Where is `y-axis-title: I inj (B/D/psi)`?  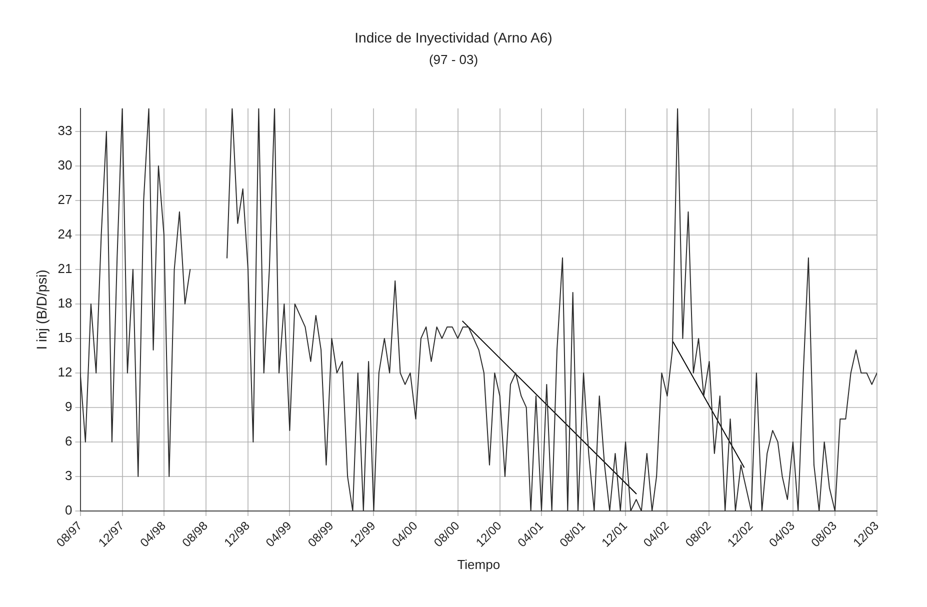 y-axis-title: I inj (B/D/psi) is located at coordinates (41, 310).